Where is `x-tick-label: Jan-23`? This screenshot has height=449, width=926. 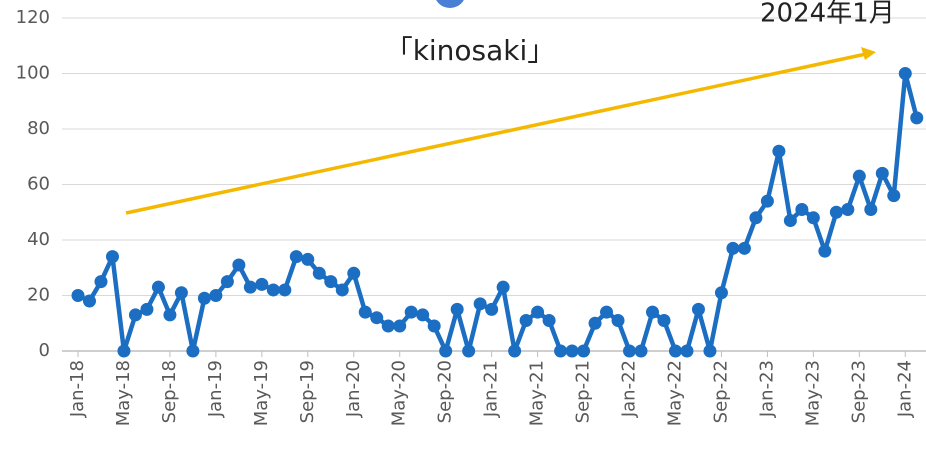 x-tick-label: Jan-23 is located at coordinates (766, 389).